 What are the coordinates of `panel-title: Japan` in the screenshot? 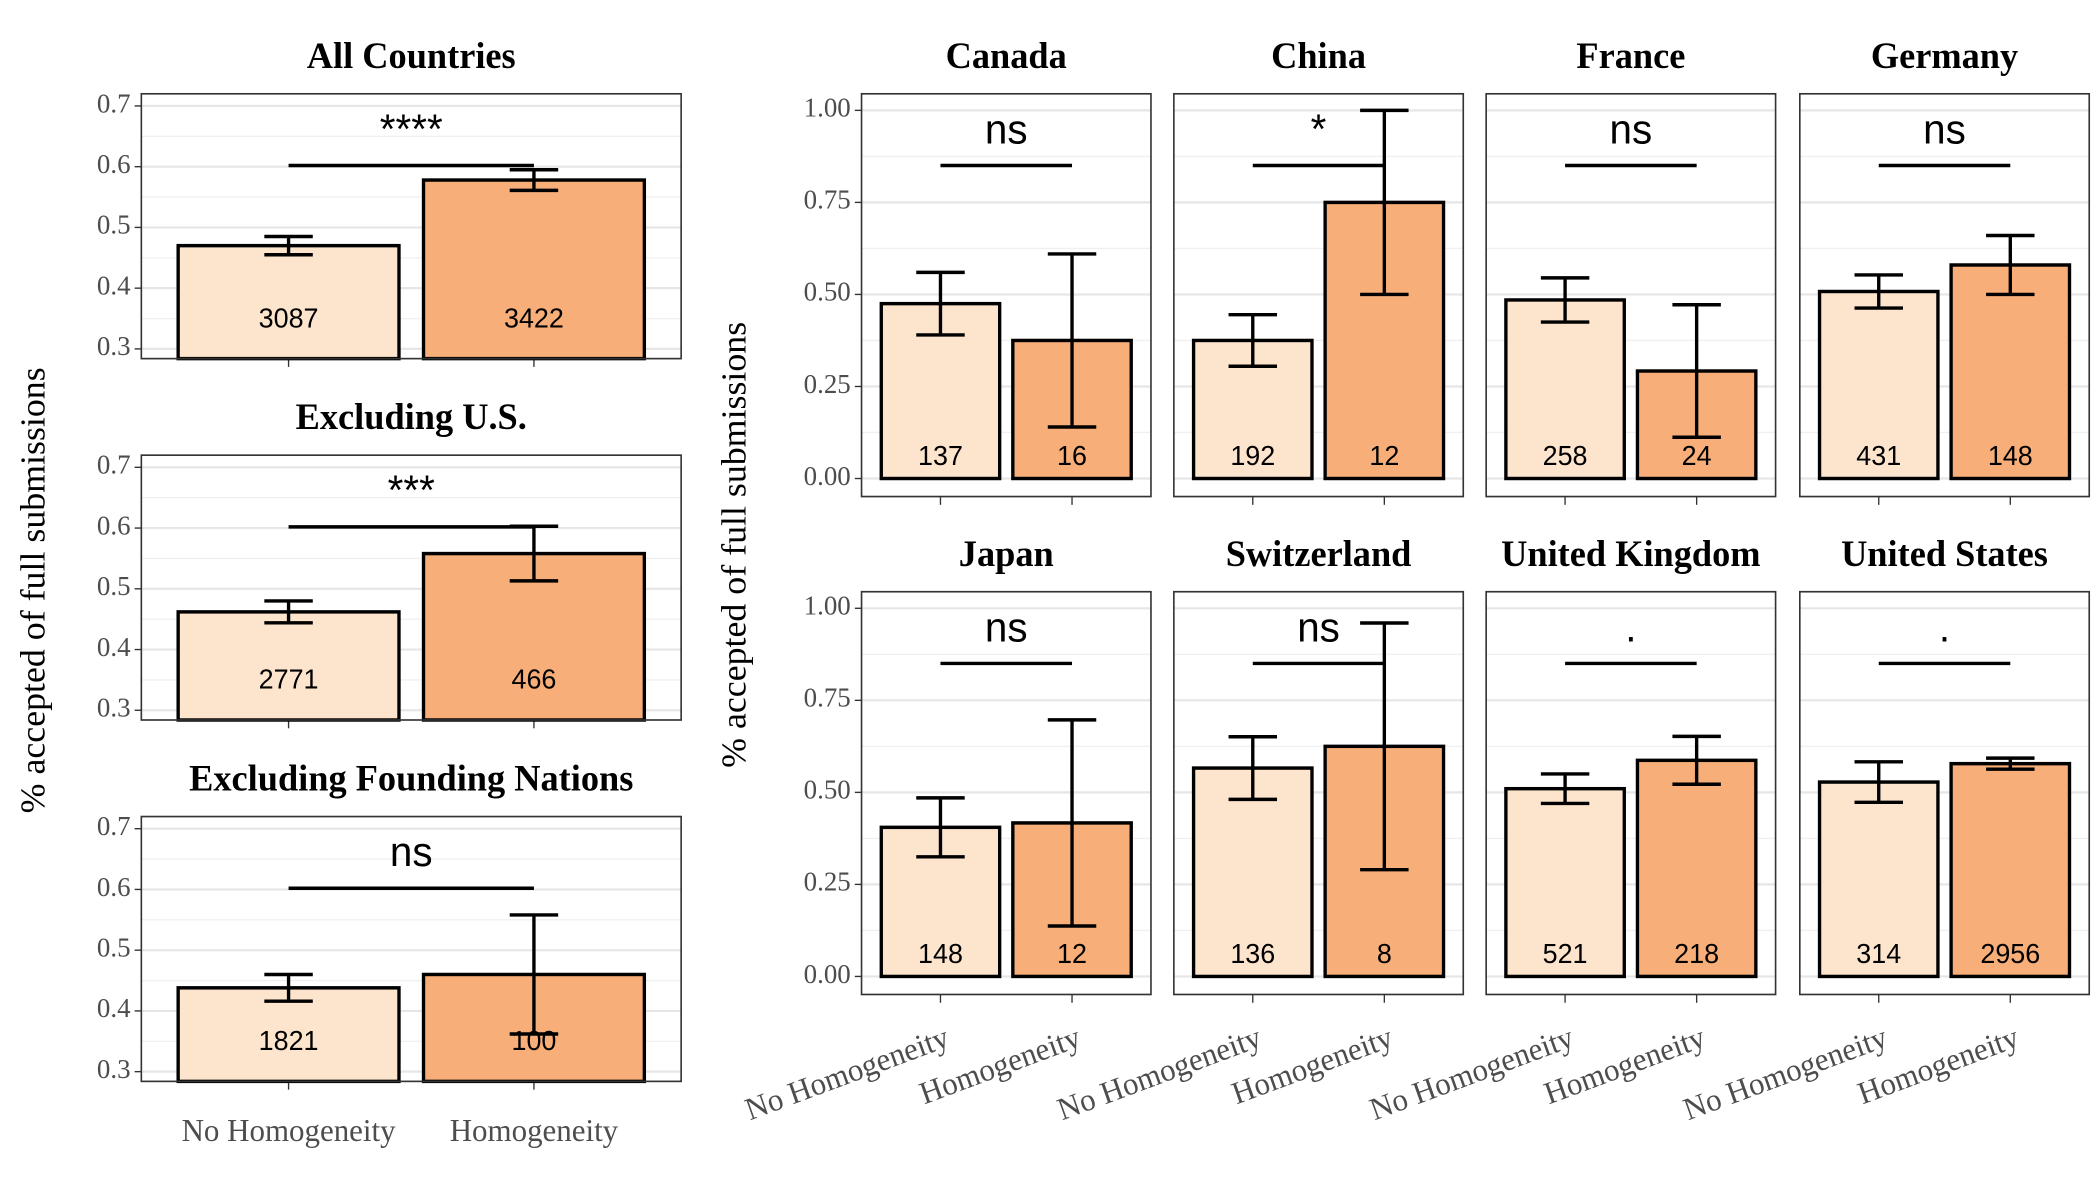 It's located at (1006, 552).